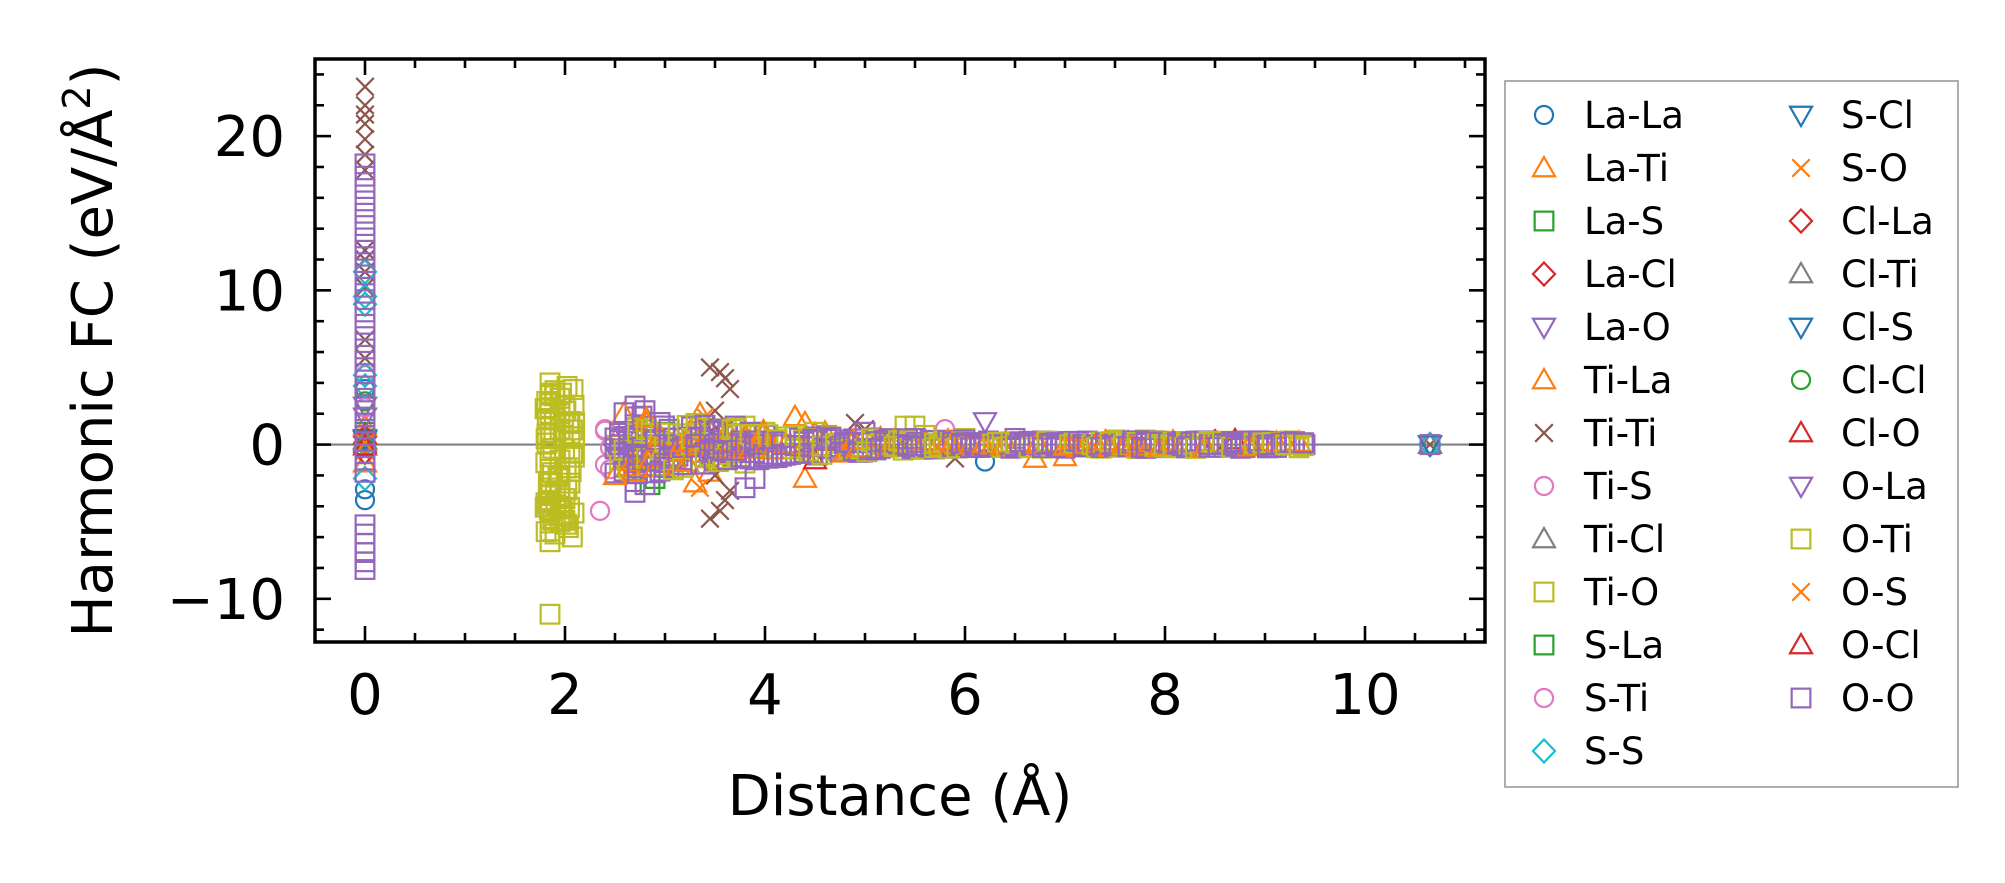 The width and height of the screenshot is (2005, 883). I want to click on legend-entry: Ti-Ti, so click(1595, 433).